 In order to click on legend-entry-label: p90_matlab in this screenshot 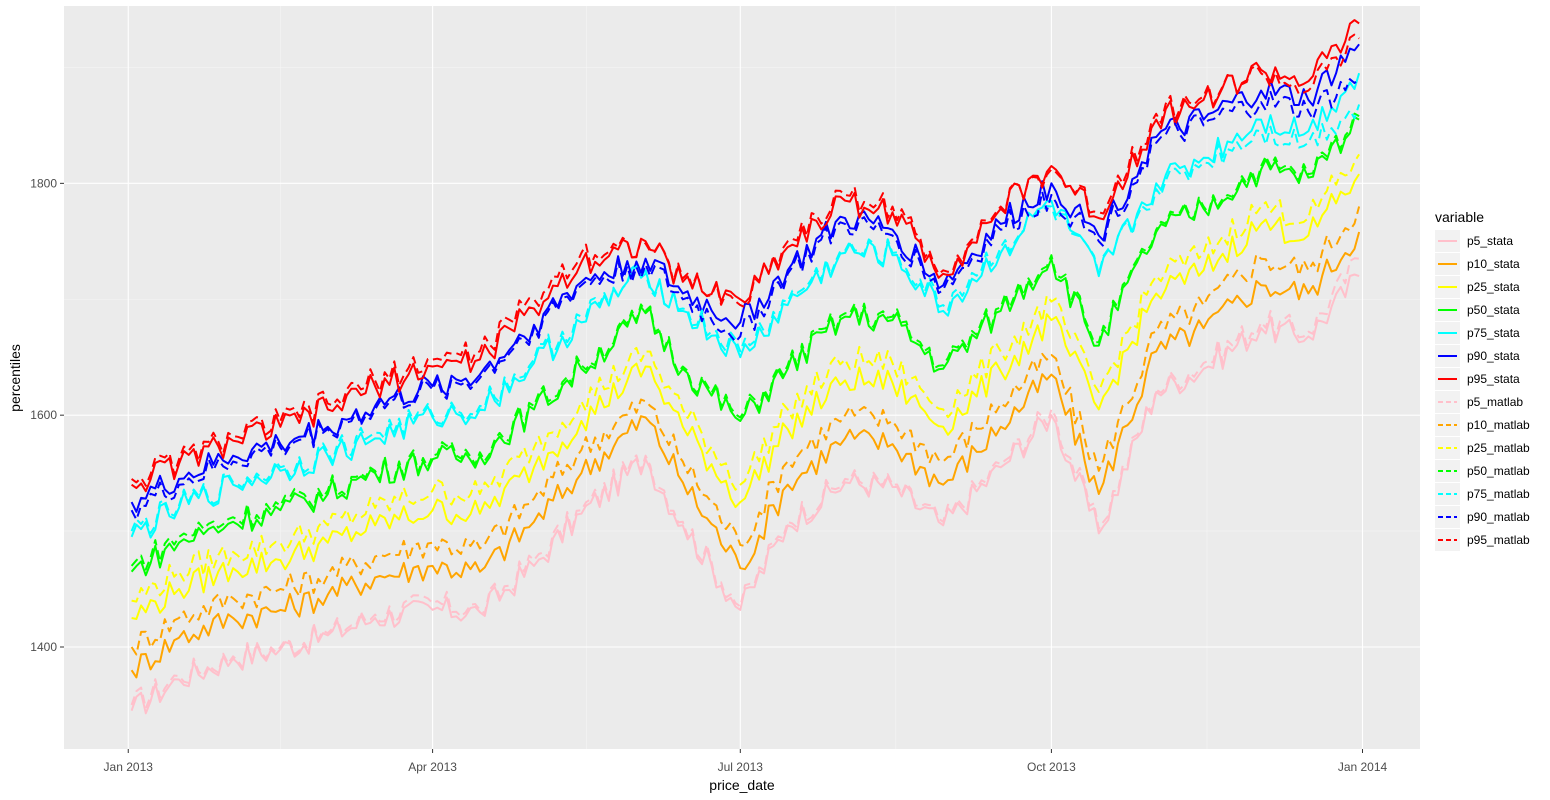, I will do `click(1498, 517)`.